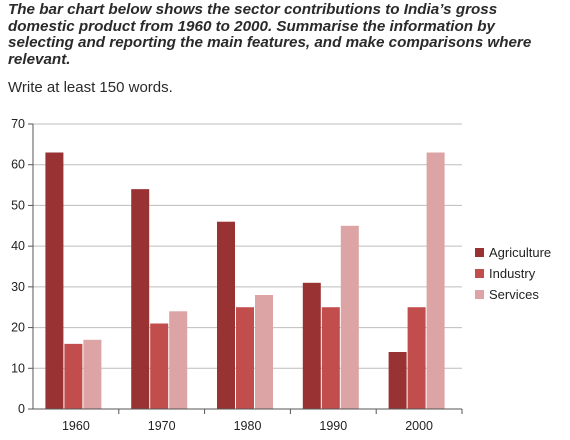 Image resolution: width=570 pixels, height=440 pixels. Describe the element at coordinates (520, 252) in the screenshot. I see `legend-label-agriculture: Agriculture` at that location.